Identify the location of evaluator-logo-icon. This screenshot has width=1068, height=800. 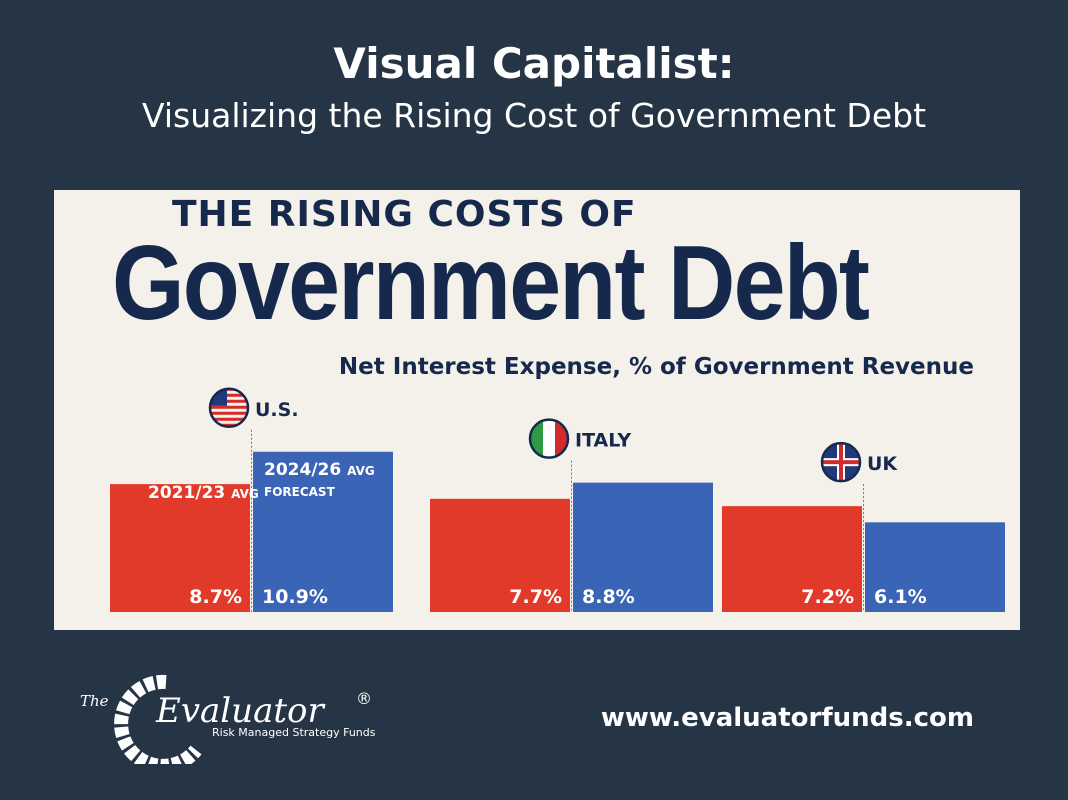
(158, 719).